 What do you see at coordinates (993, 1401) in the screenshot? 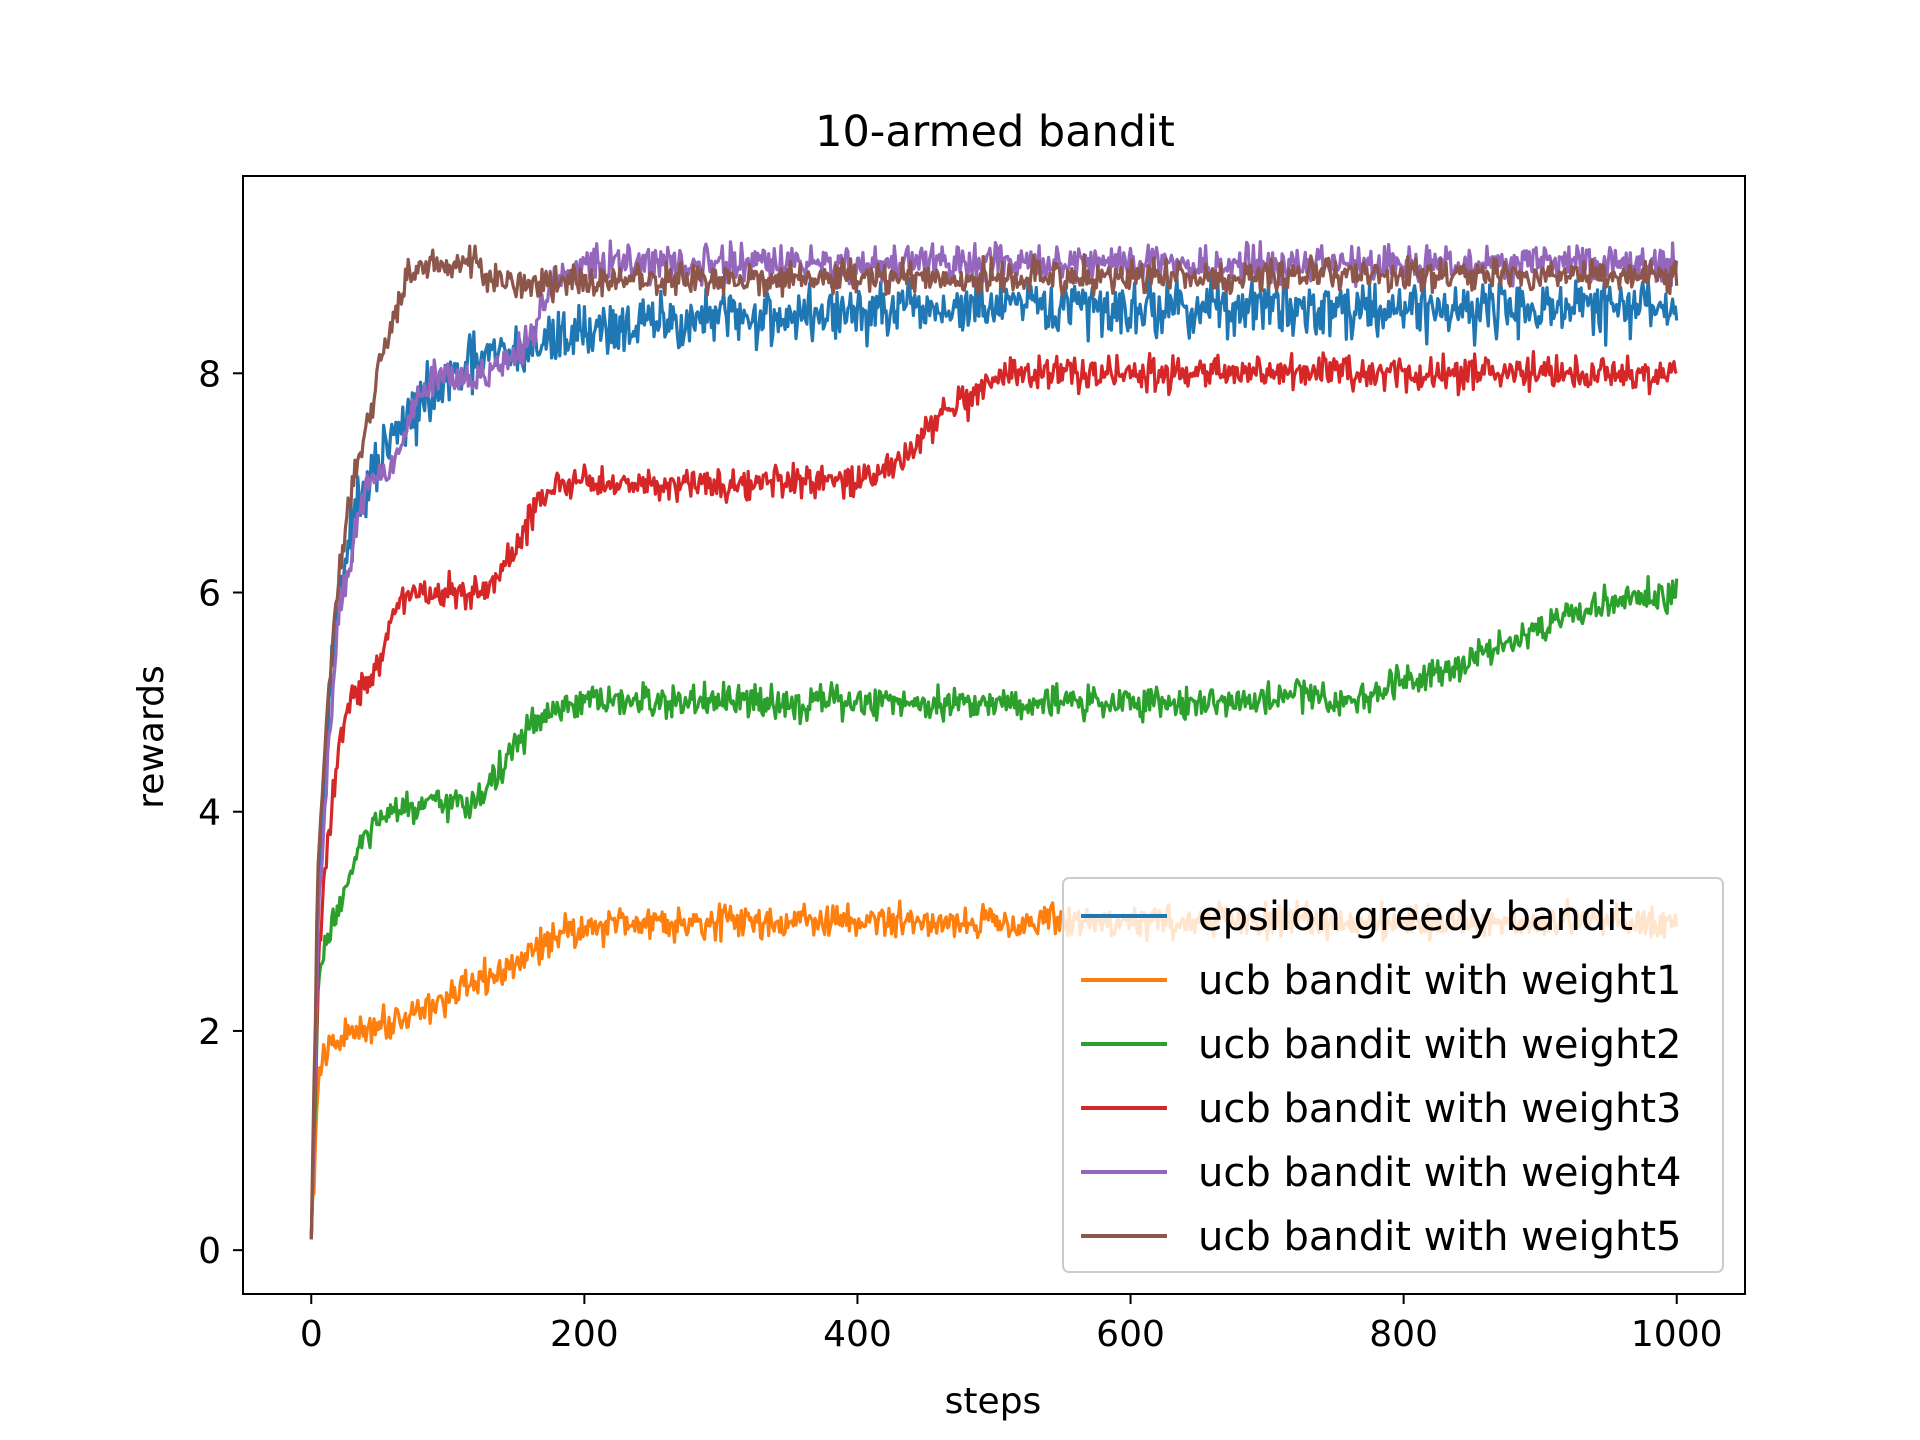
I see `x-axis-label: steps` at bounding box center [993, 1401].